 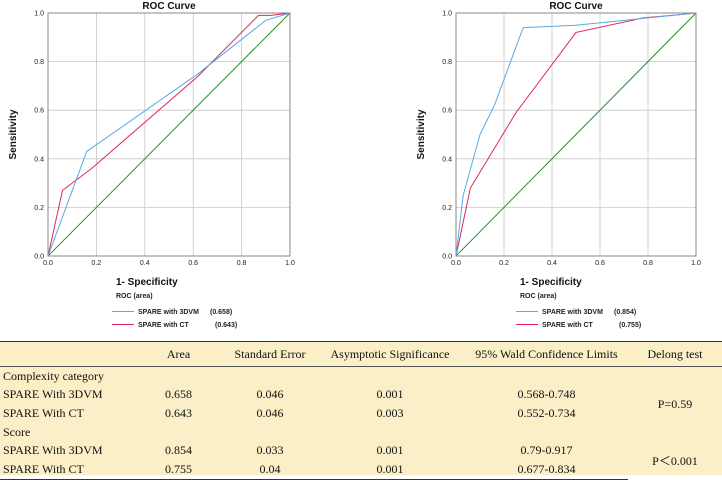 I want to click on cell-delong-complexity: P=0.59, so click(x=675, y=403).